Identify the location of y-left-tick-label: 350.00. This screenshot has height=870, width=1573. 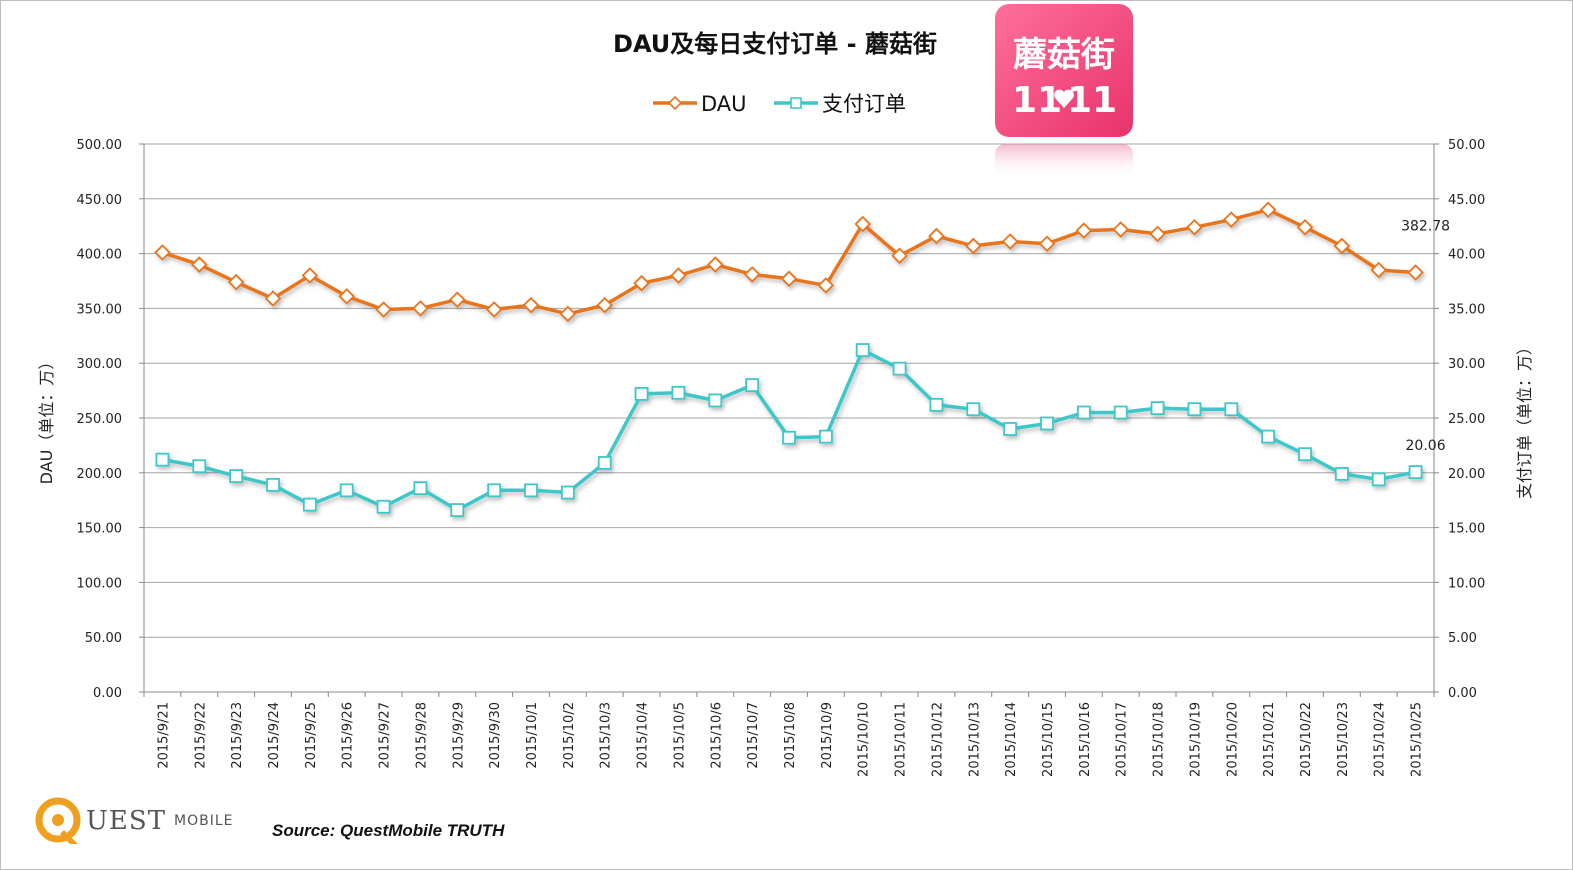
(100, 309).